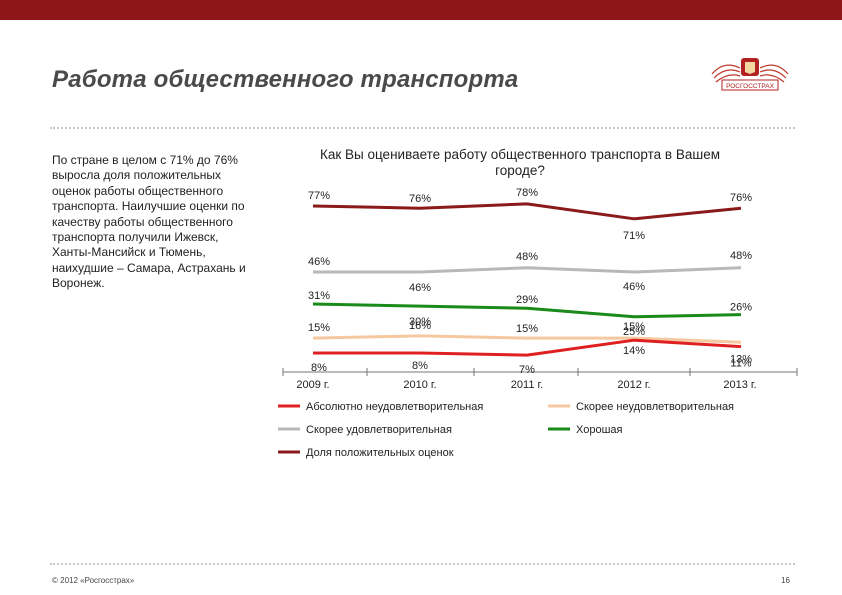  What do you see at coordinates (634, 236) in the screenshot?
I see `data-label: 71%` at bounding box center [634, 236].